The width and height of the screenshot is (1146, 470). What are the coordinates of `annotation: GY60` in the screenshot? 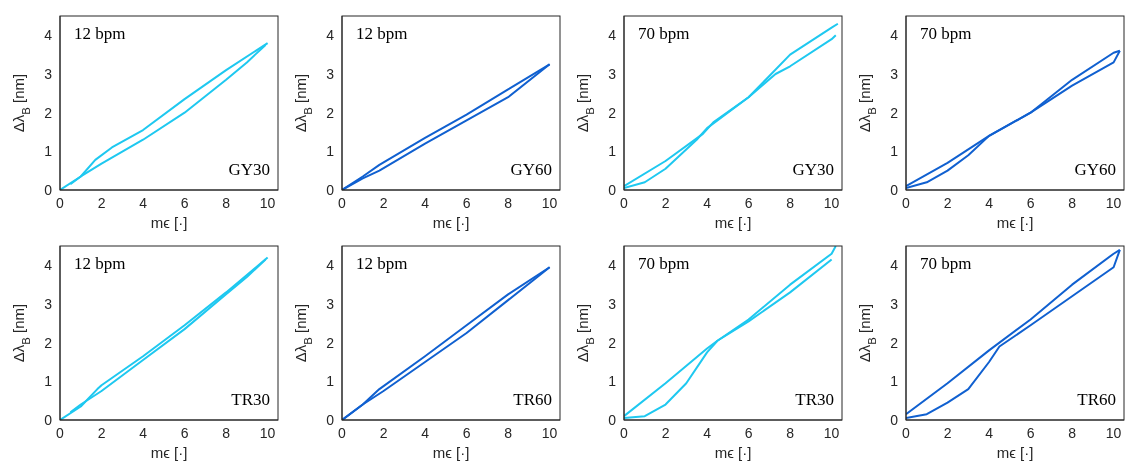 It's located at (531, 170).